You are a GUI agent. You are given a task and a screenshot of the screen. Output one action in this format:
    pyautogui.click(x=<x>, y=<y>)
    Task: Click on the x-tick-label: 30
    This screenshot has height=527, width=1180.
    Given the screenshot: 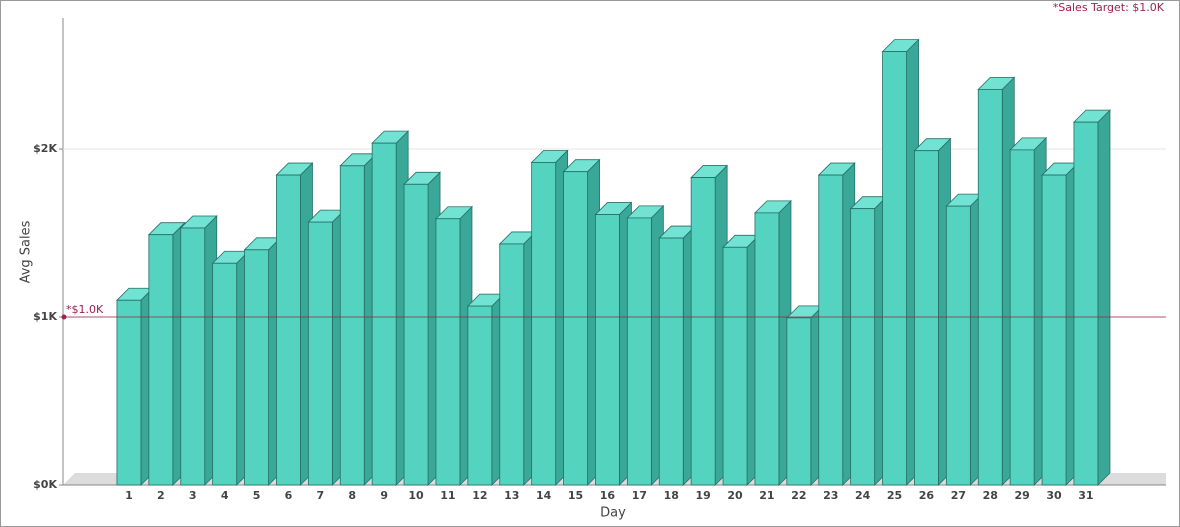 What is the action you would take?
    pyautogui.click(x=1054, y=495)
    